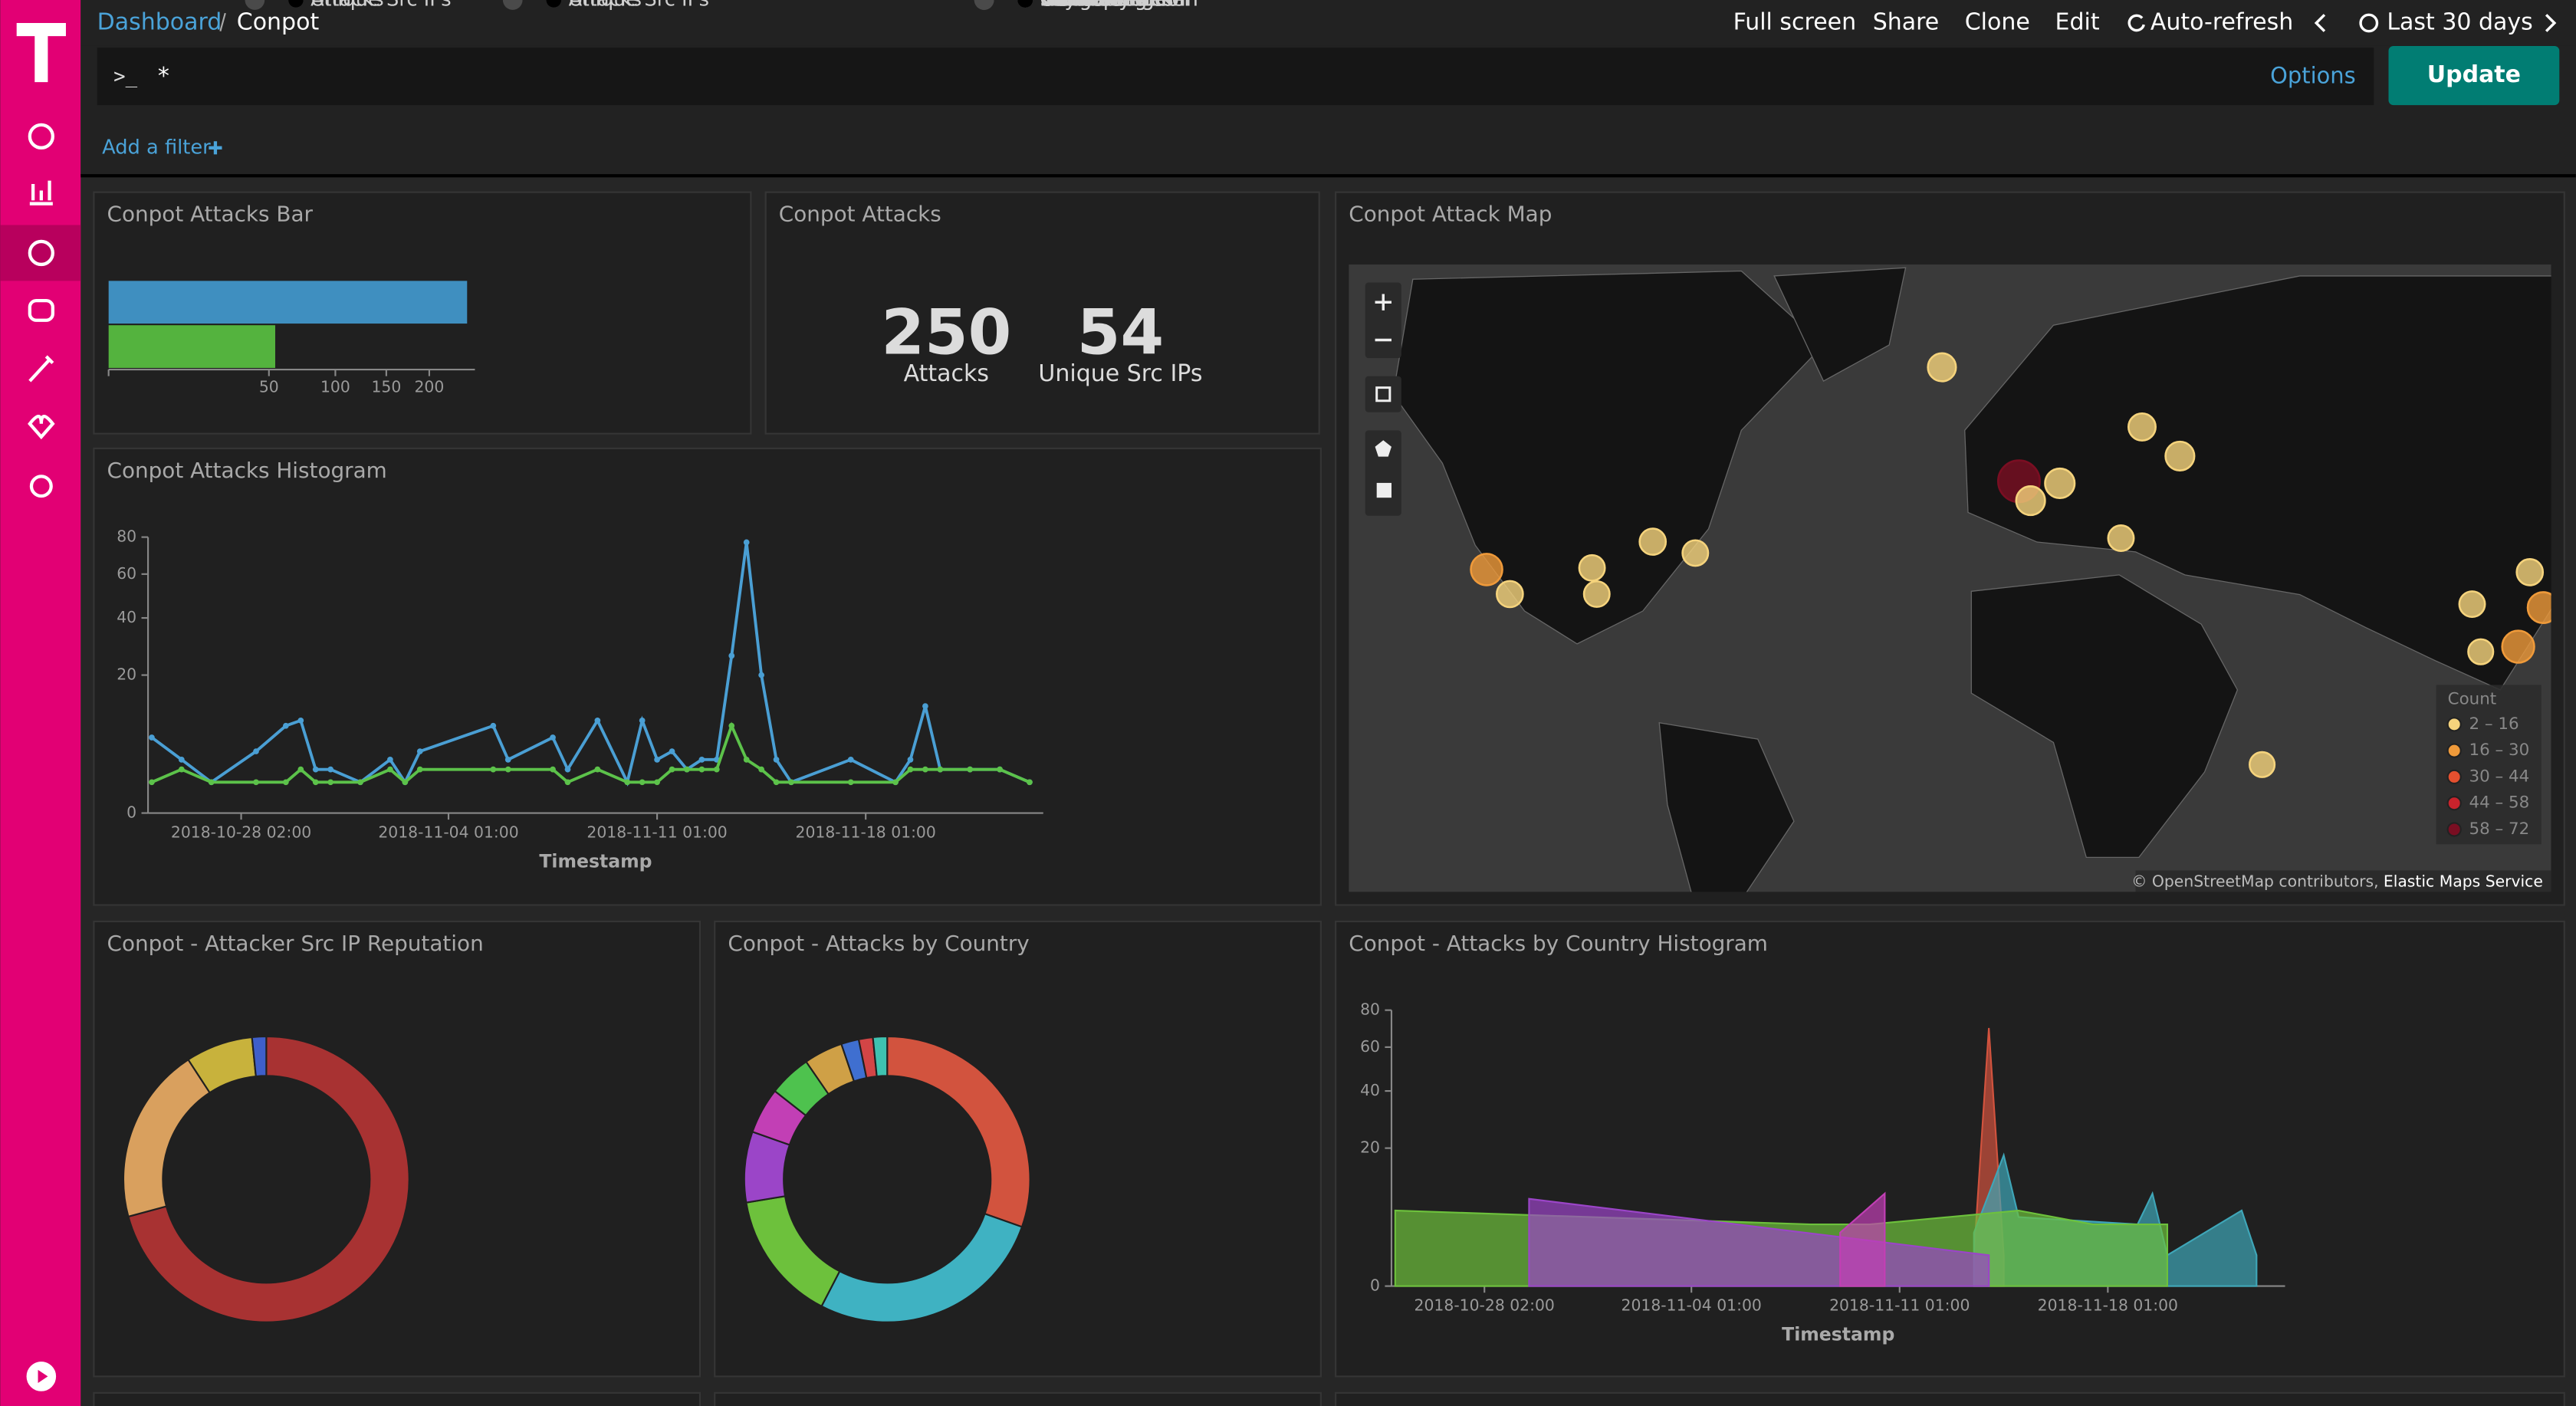 This screenshot has width=2576, height=1406. I want to click on collapse-glyph, so click(43, 1377).